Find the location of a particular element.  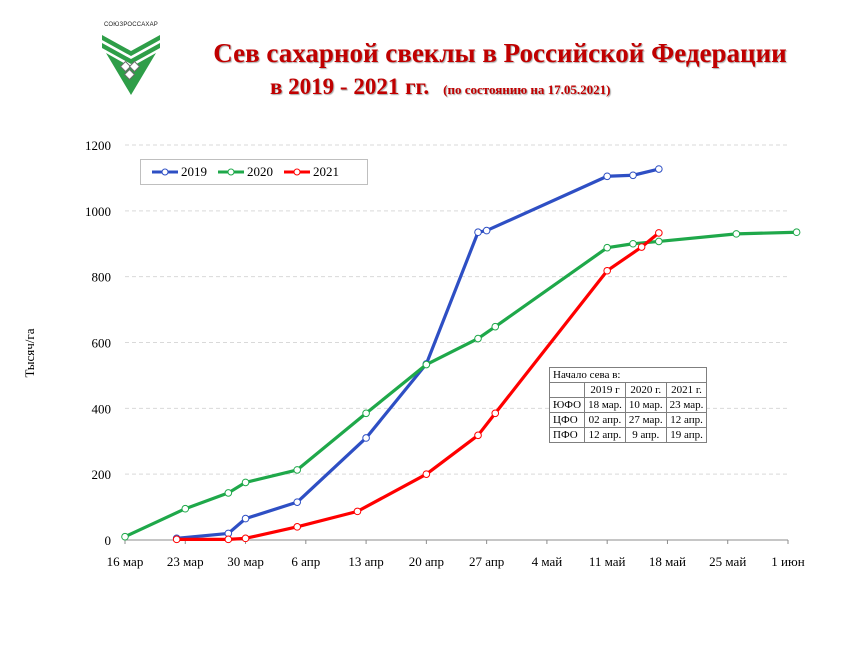

x-tick-label: 23 мар is located at coordinates (185, 561).